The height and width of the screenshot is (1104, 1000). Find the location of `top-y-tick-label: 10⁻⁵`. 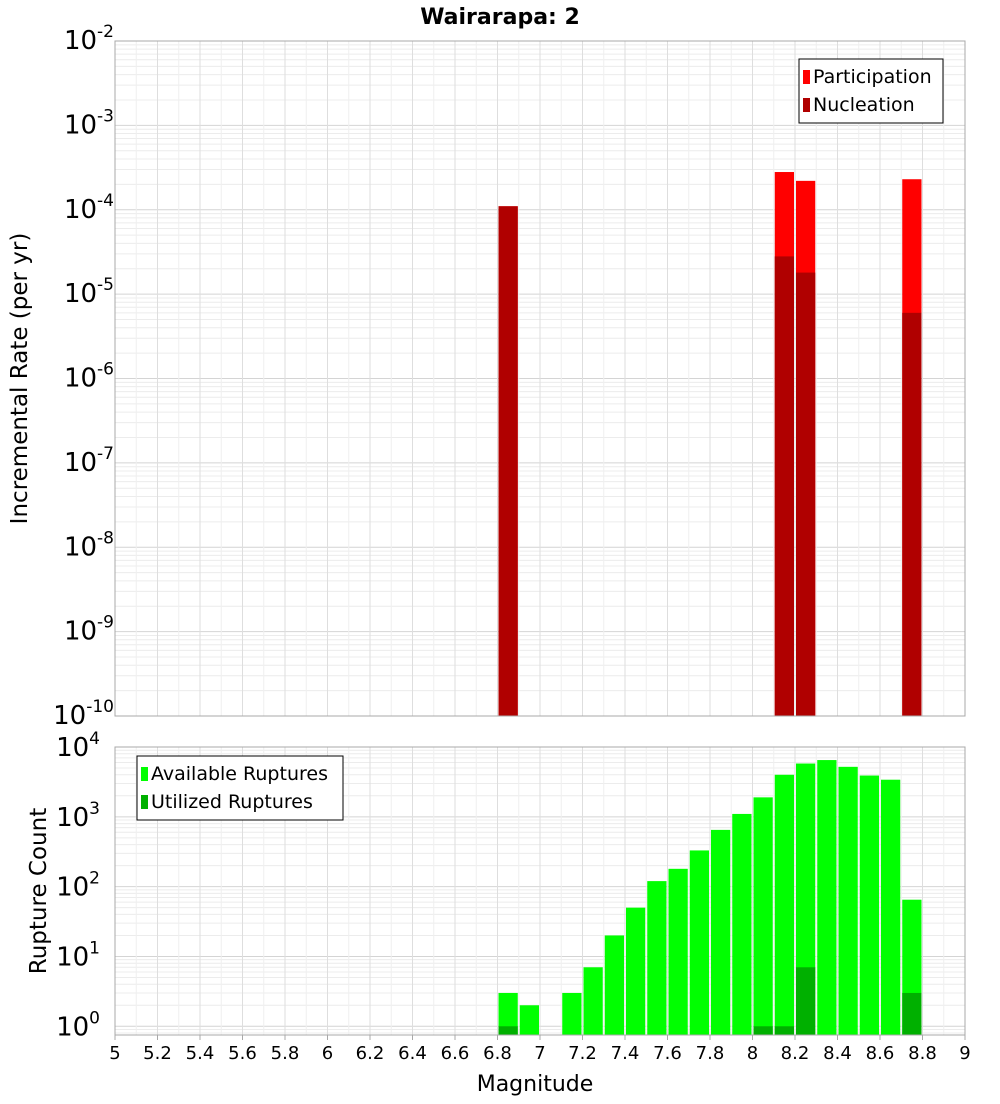

top-y-tick-label: 10⁻⁵ is located at coordinates (89, 292).